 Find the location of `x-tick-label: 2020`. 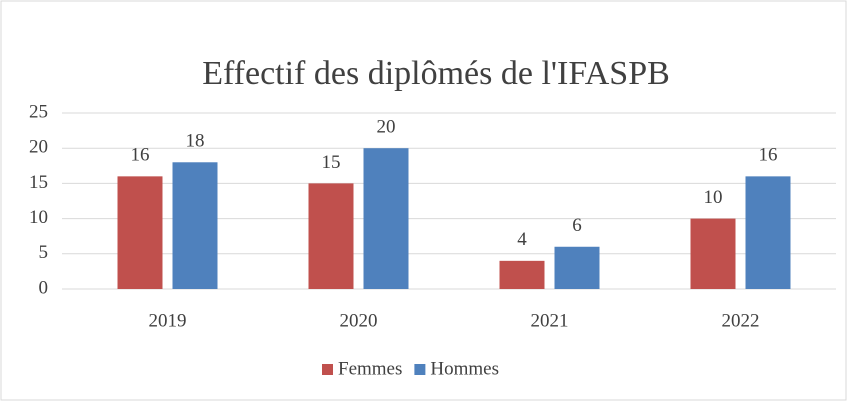

x-tick-label: 2020 is located at coordinates (359, 320).